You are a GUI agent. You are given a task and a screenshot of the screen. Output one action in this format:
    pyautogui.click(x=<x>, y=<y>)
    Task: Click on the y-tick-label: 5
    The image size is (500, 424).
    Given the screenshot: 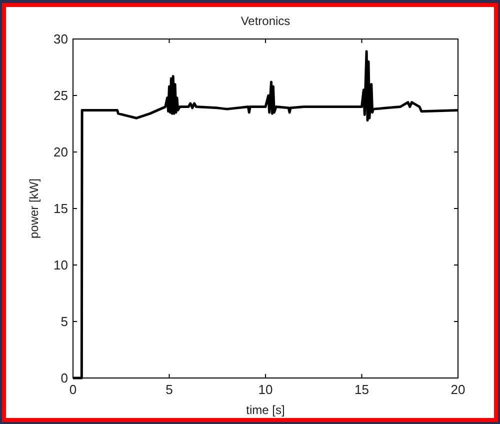 What is the action you would take?
    pyautogui.click(x=64, y=322)
    